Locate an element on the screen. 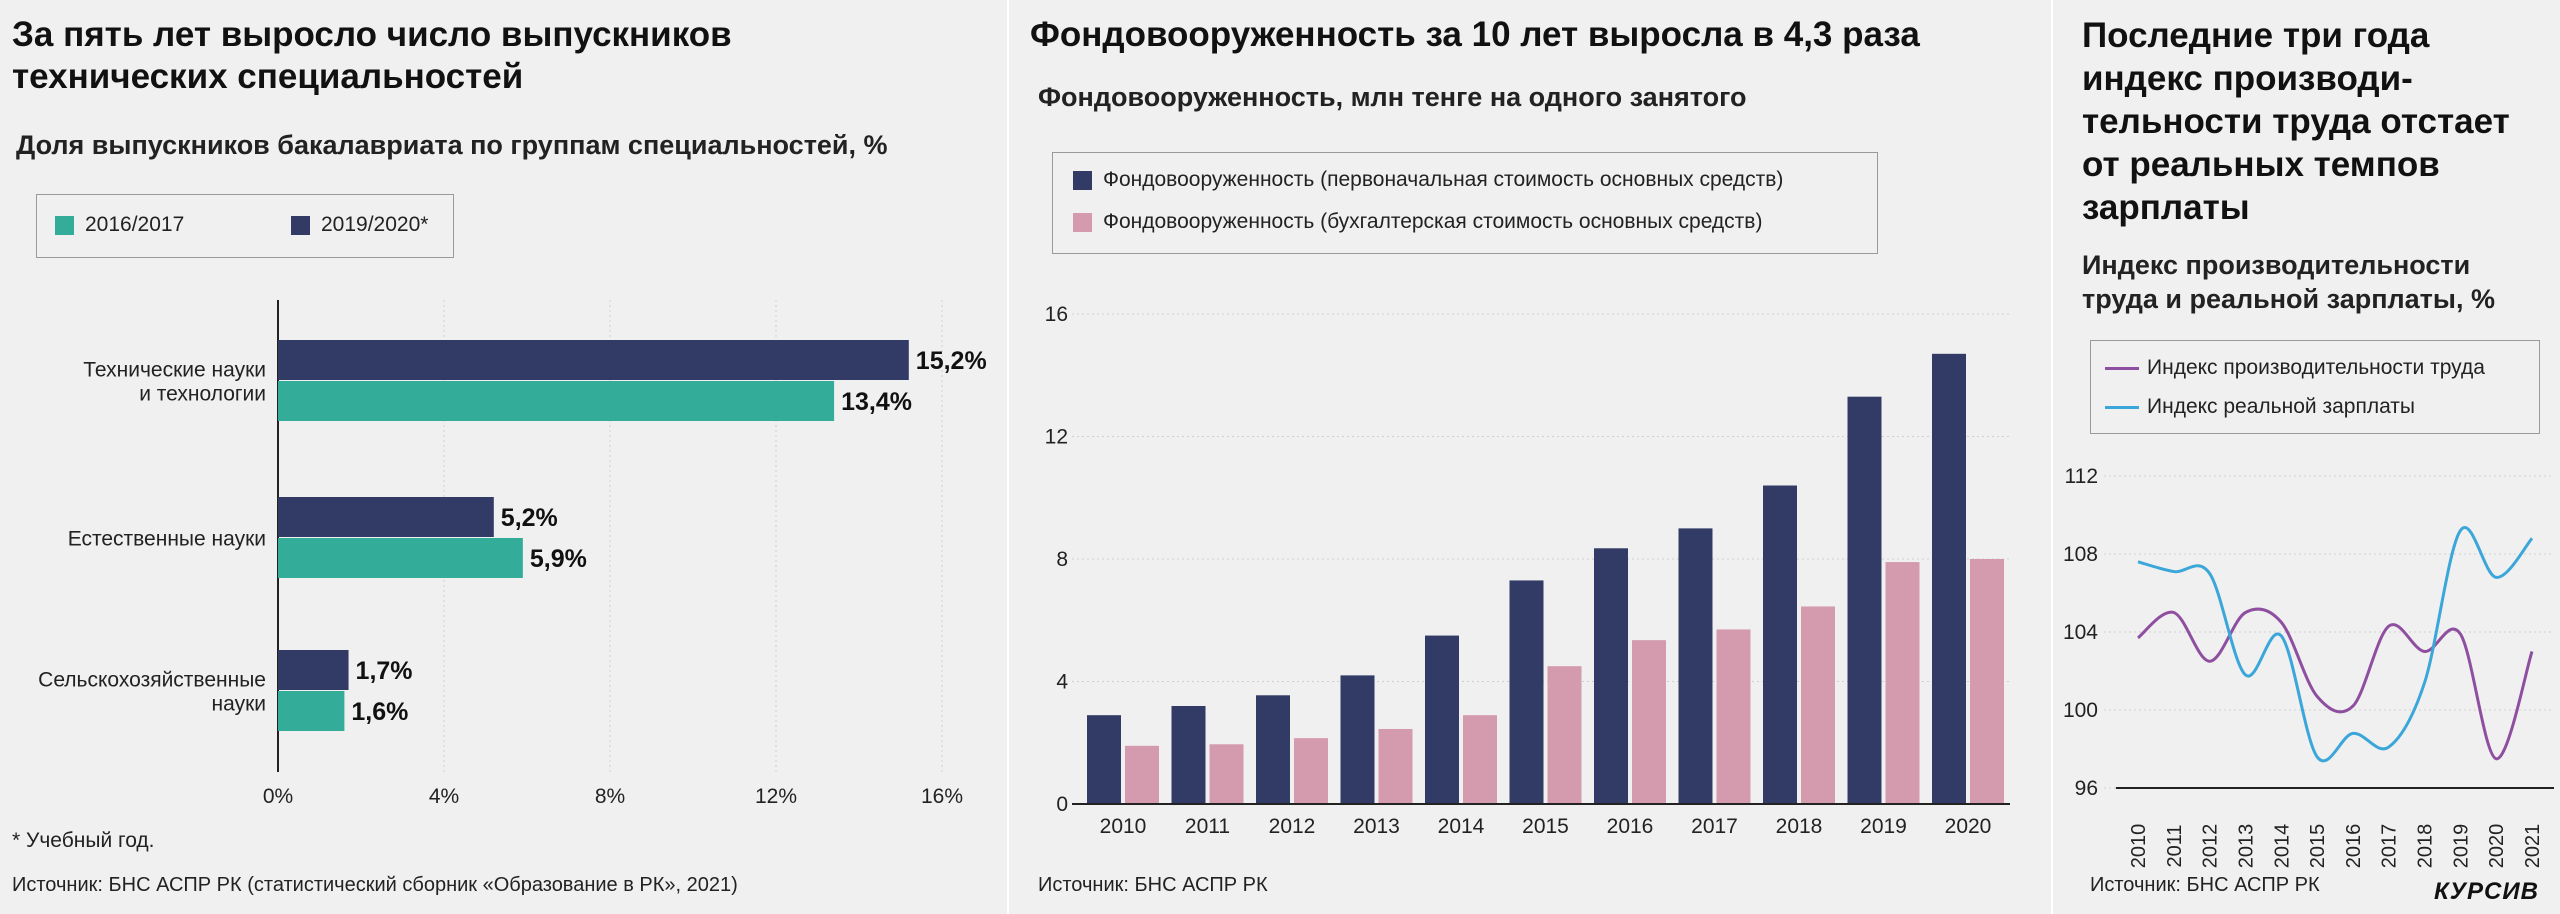  bar-value-label: 1,6% is located at coordinates (379, 712).